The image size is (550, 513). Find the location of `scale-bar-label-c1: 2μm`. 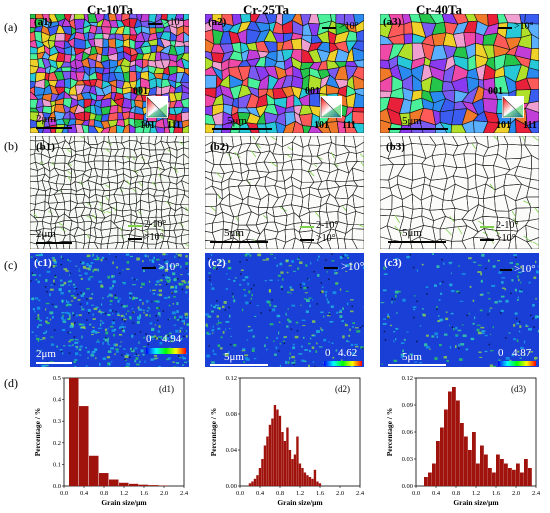

scale-bar-label-c1: 2μm is located at coordinates (46, 354).